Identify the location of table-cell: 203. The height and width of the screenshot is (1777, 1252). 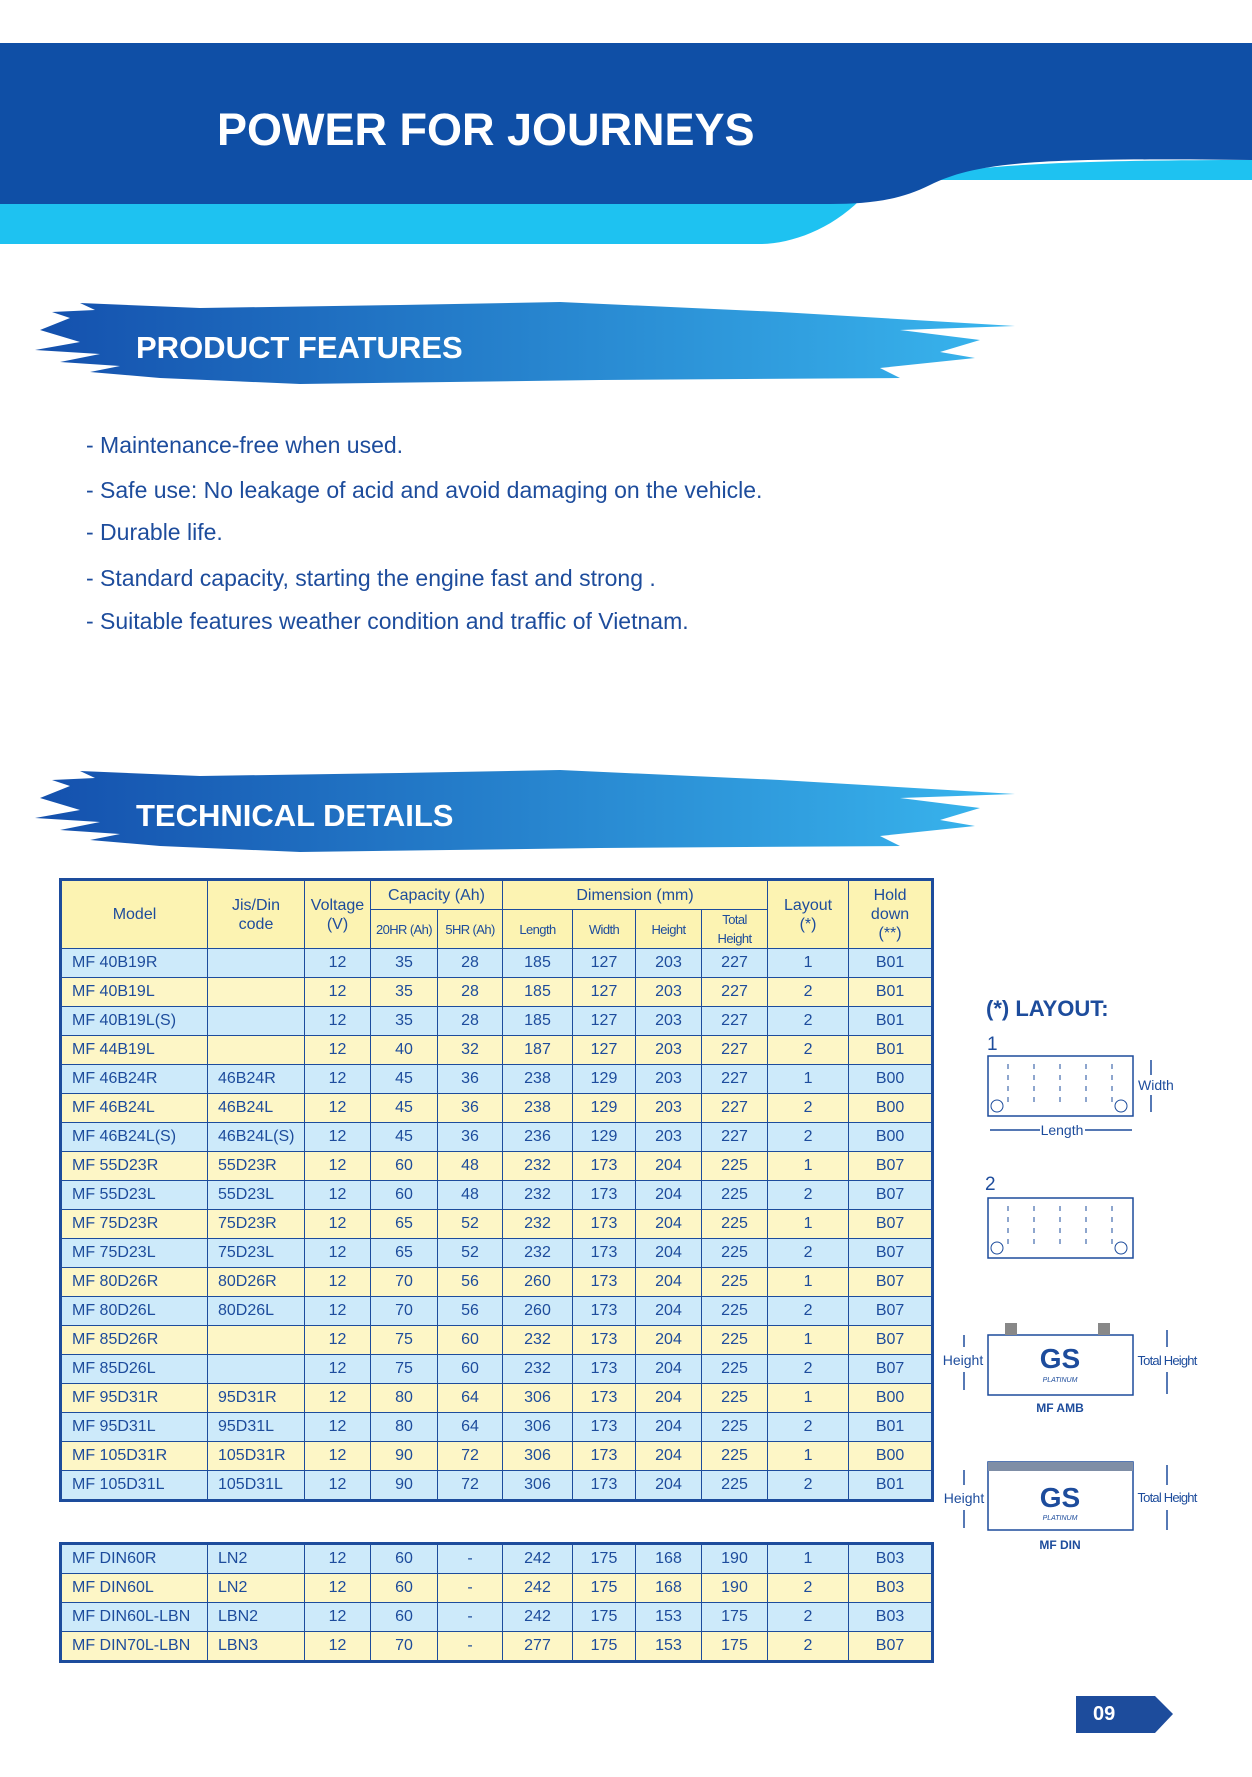
(669, 1021).